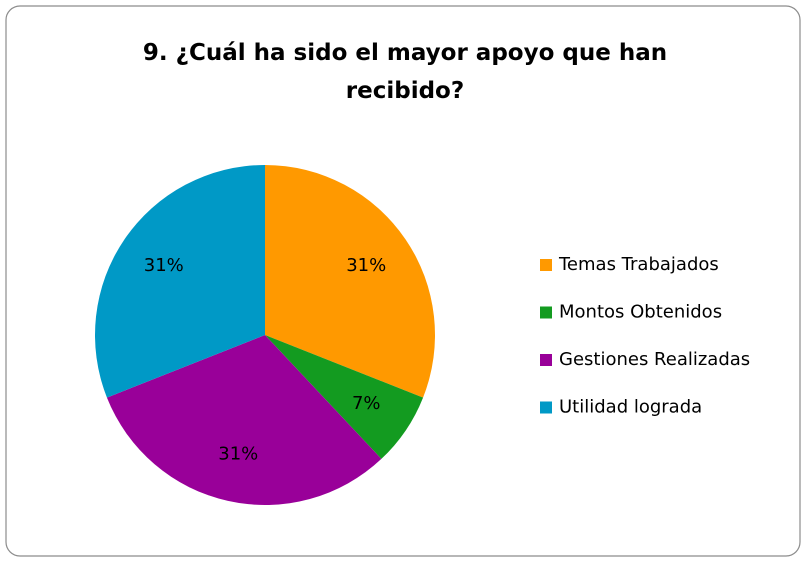 This screenshot has width=806, height=562. I want to click on legend-label: Montos Obtenidos, so click(640, 312).